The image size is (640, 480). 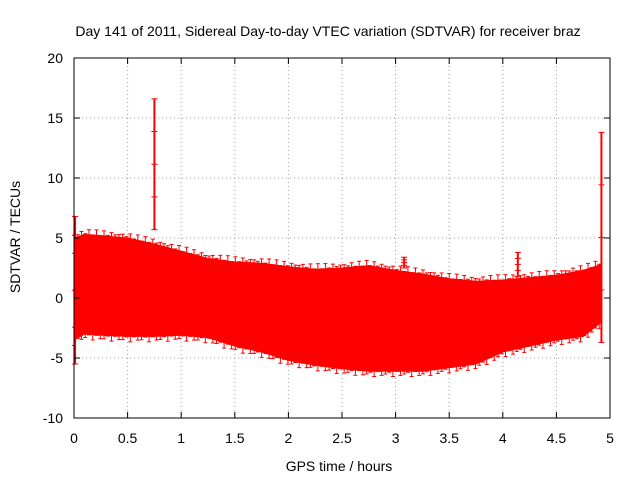 I want to click on y-axis-label: SDTVAR / TECUs, so click(x=15, y=237).